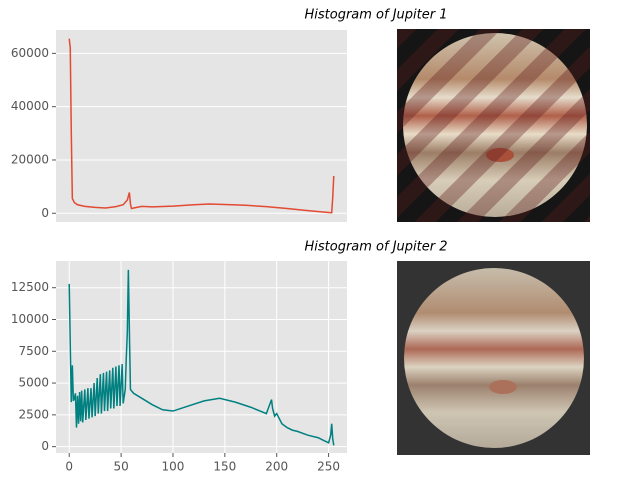  Describe the element at coordinates (69, 467) in the screenshot. I see `x-tick-label: 0` at that location.